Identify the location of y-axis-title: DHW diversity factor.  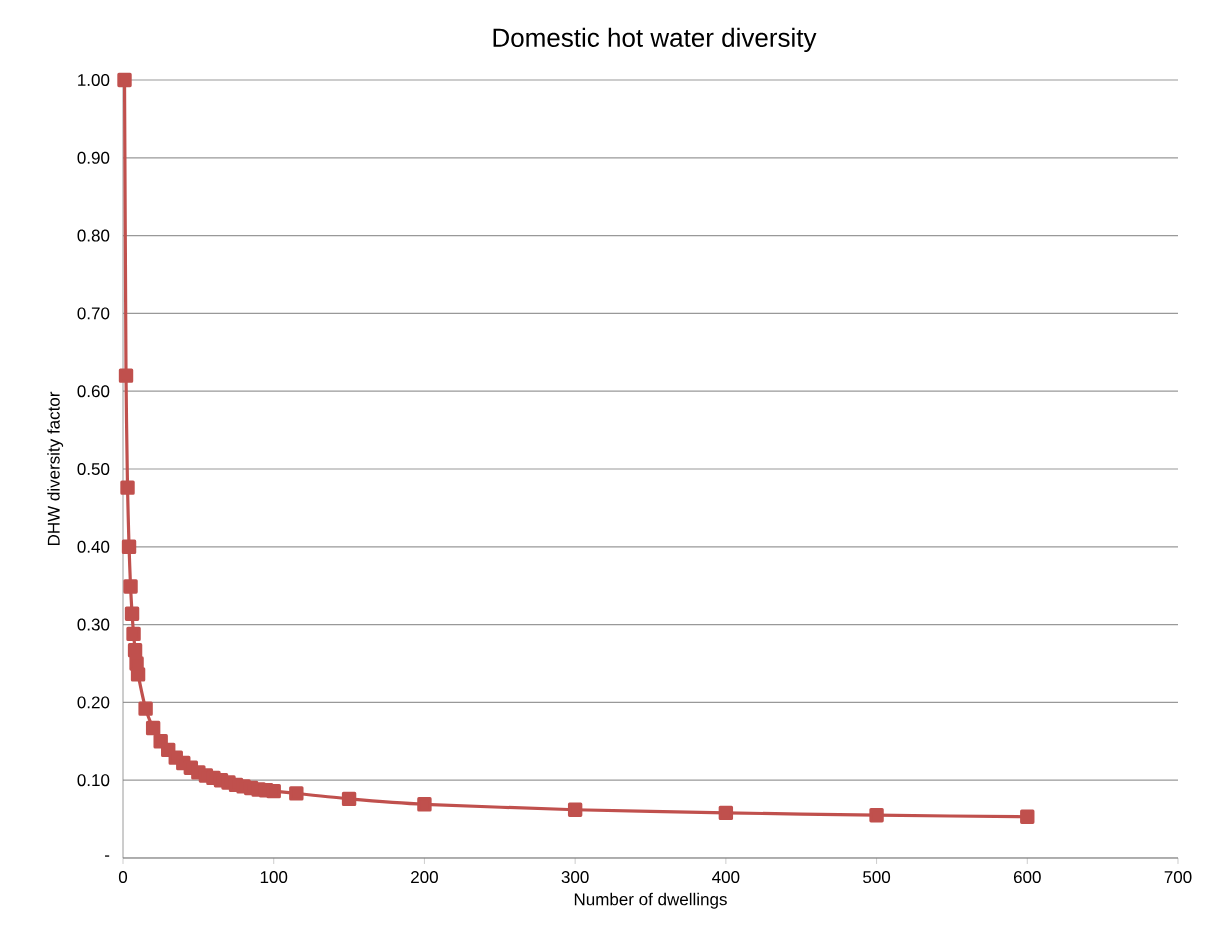
(55, 468).